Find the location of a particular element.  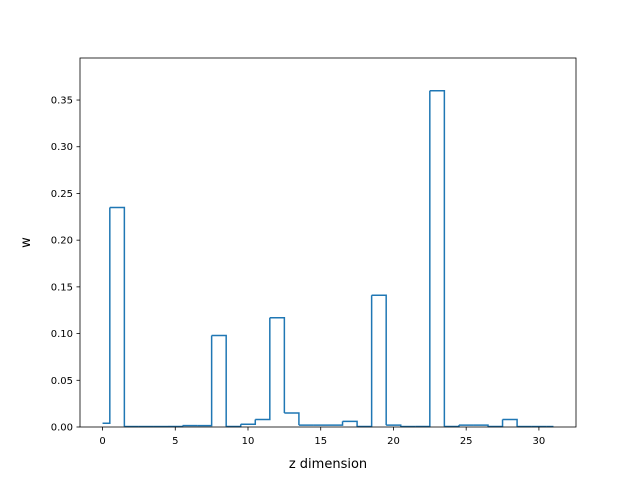

y-tick-label: 0.30 is located at coordinates (62, 147).